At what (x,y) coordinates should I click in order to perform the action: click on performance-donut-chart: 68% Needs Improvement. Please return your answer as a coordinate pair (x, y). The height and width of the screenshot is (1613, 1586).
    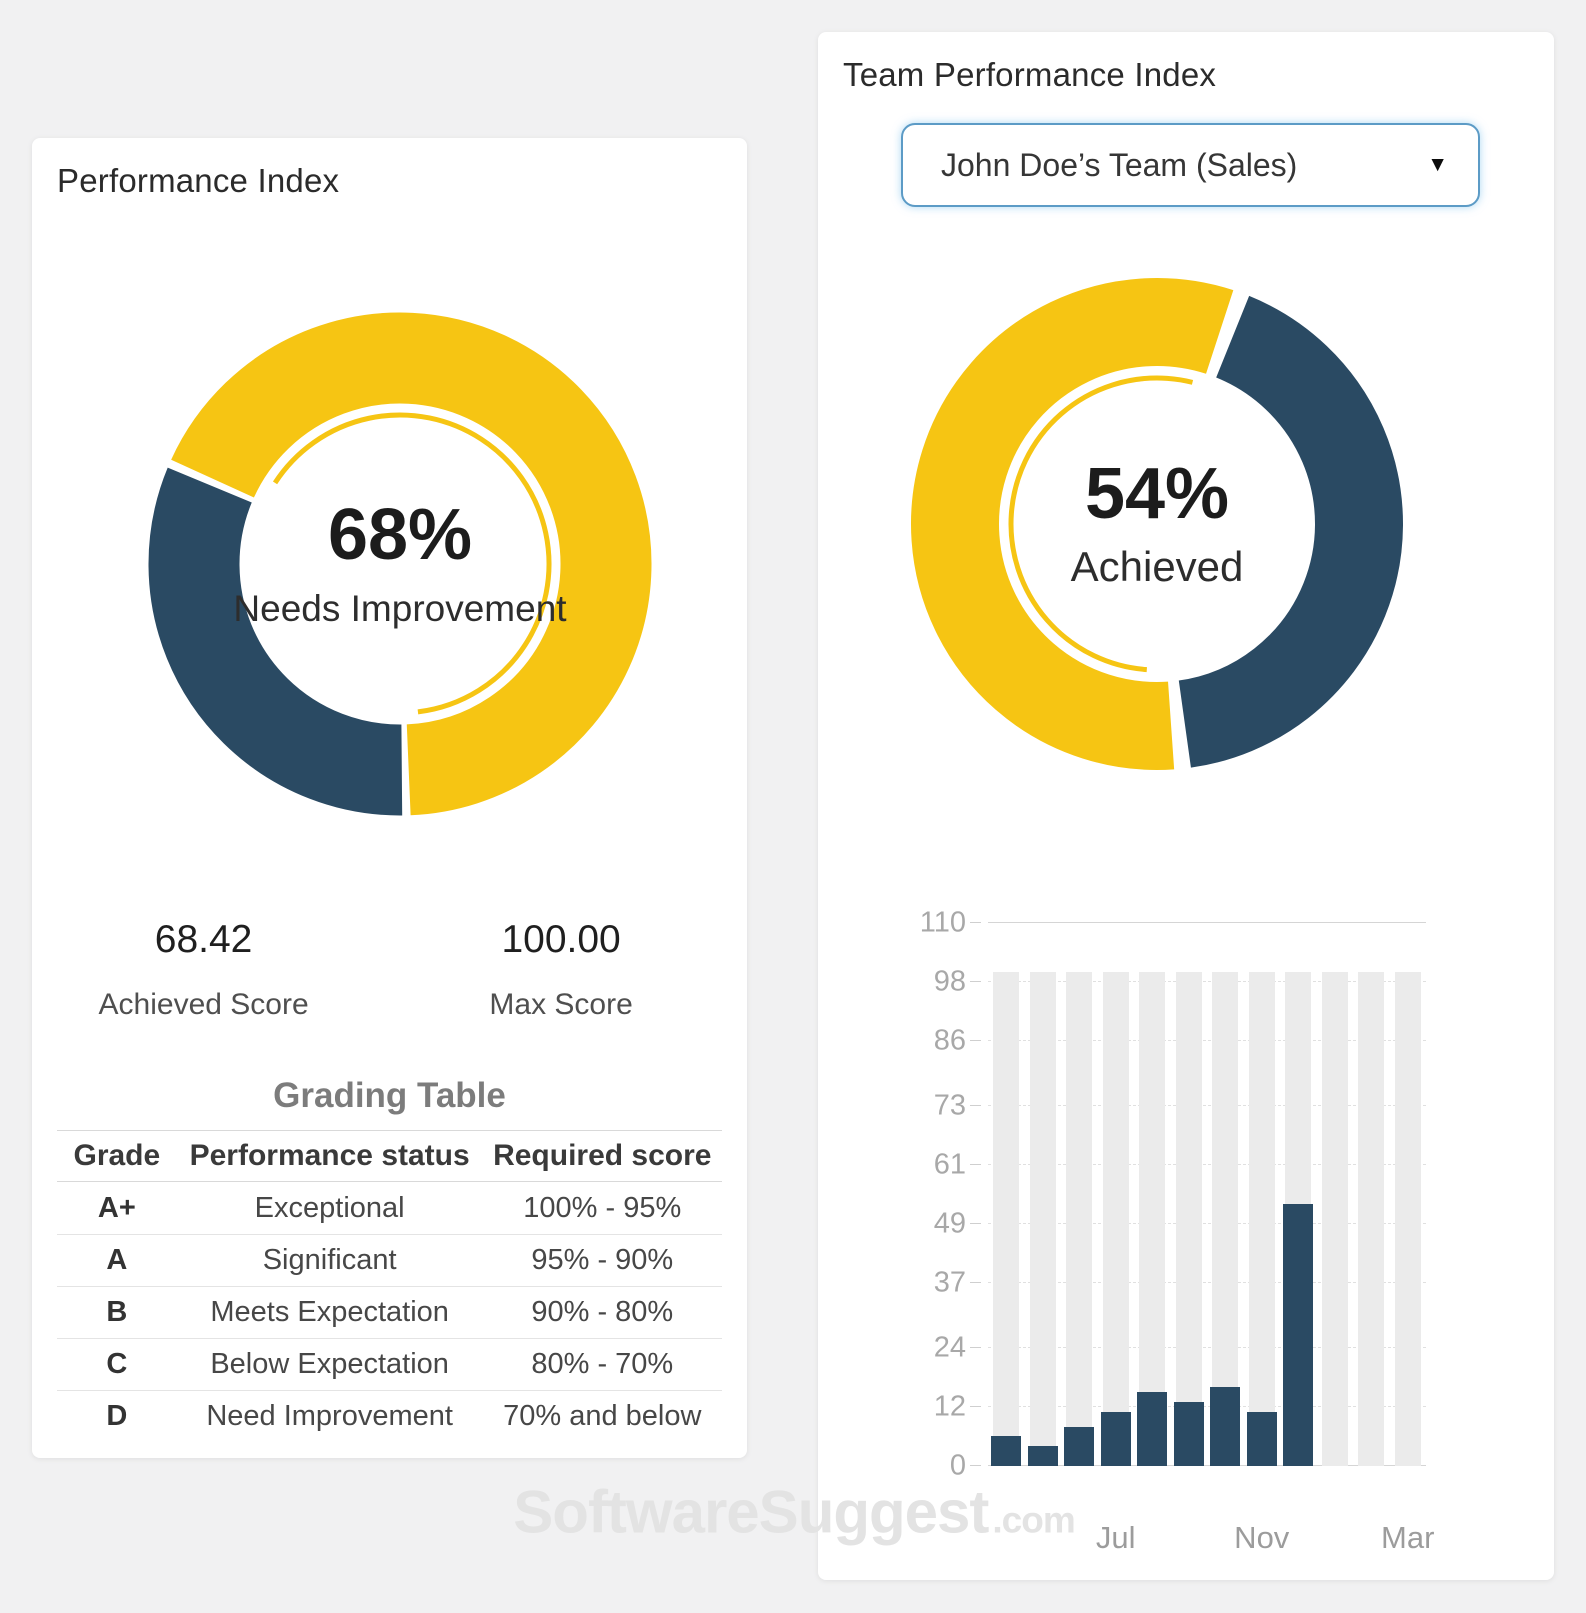
    Looking at the image, I should click on (400, 564).